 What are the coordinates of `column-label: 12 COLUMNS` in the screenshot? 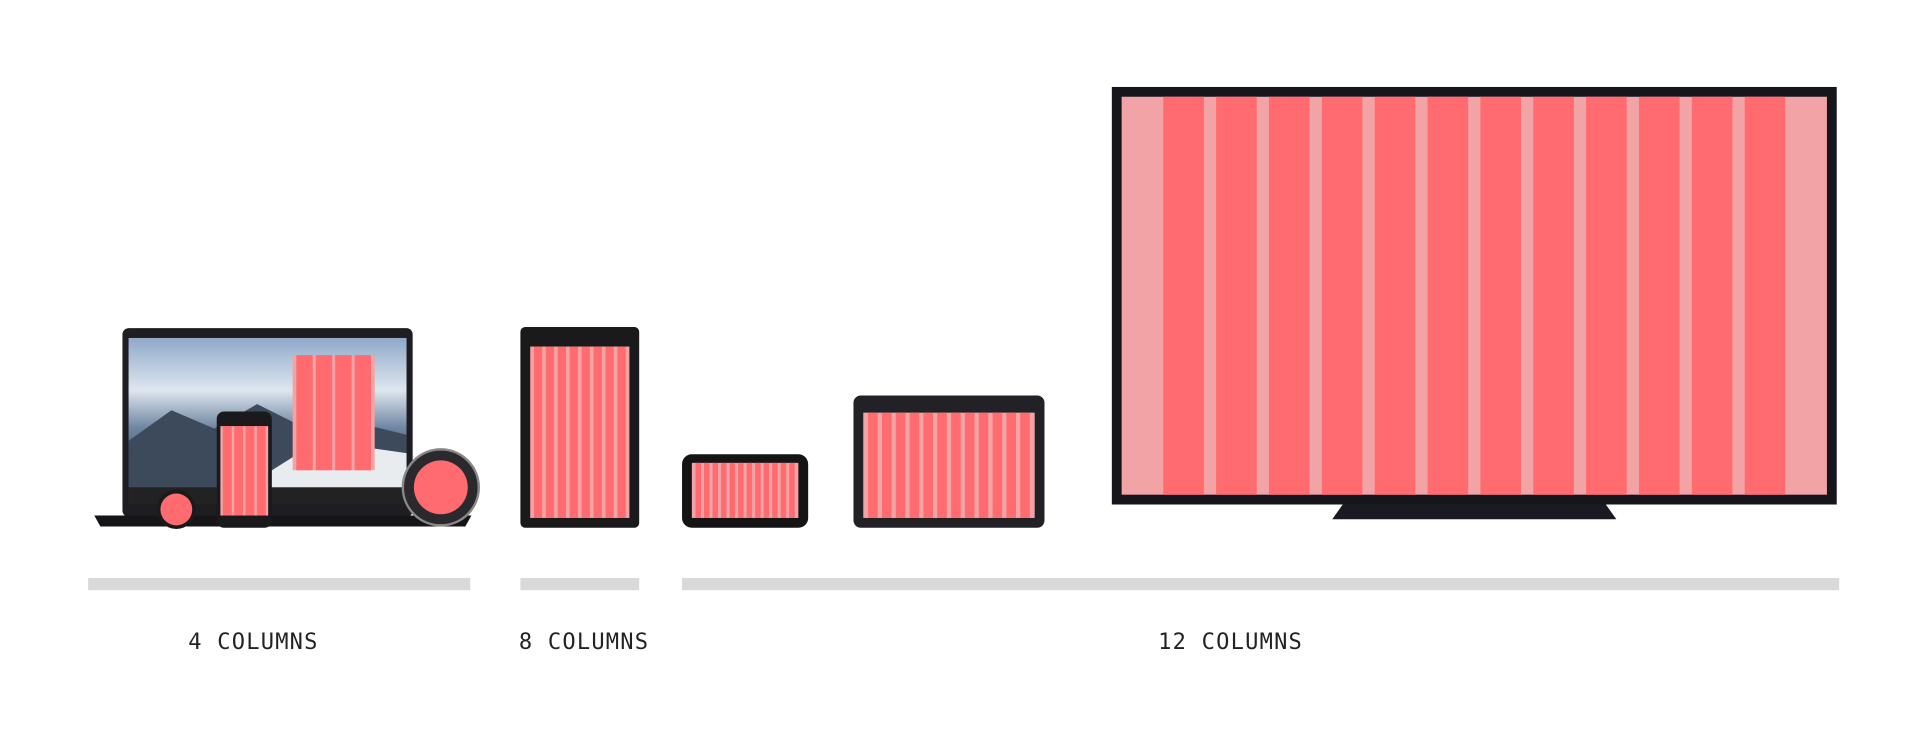 It's located at (1230, 642).